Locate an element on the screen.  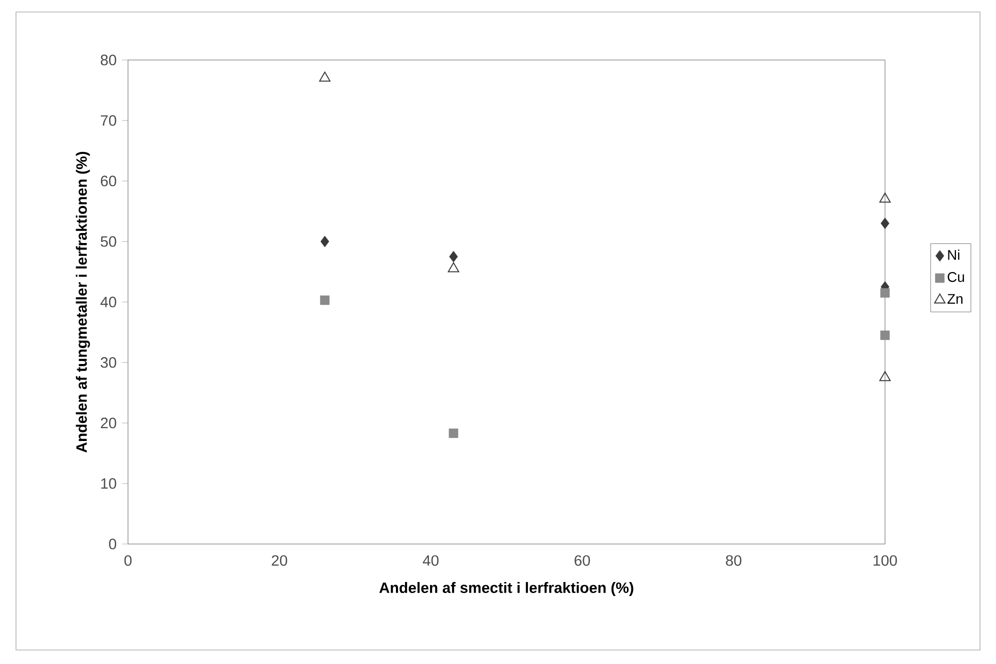
y-tick-label: 10 is located at coordinates (108, 483).